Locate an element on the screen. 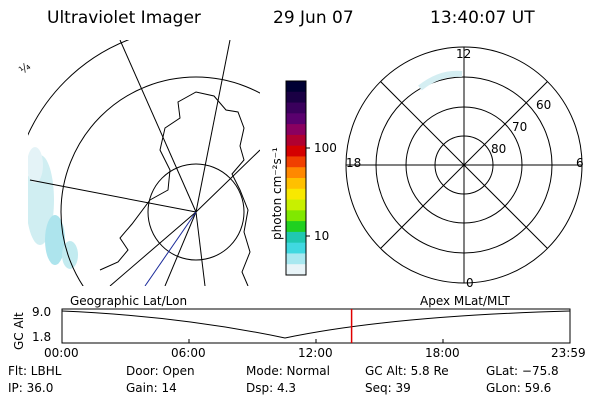 This screenshot has width=600, height=400. door-info: Door: Open is located at coordinates (160, 371).